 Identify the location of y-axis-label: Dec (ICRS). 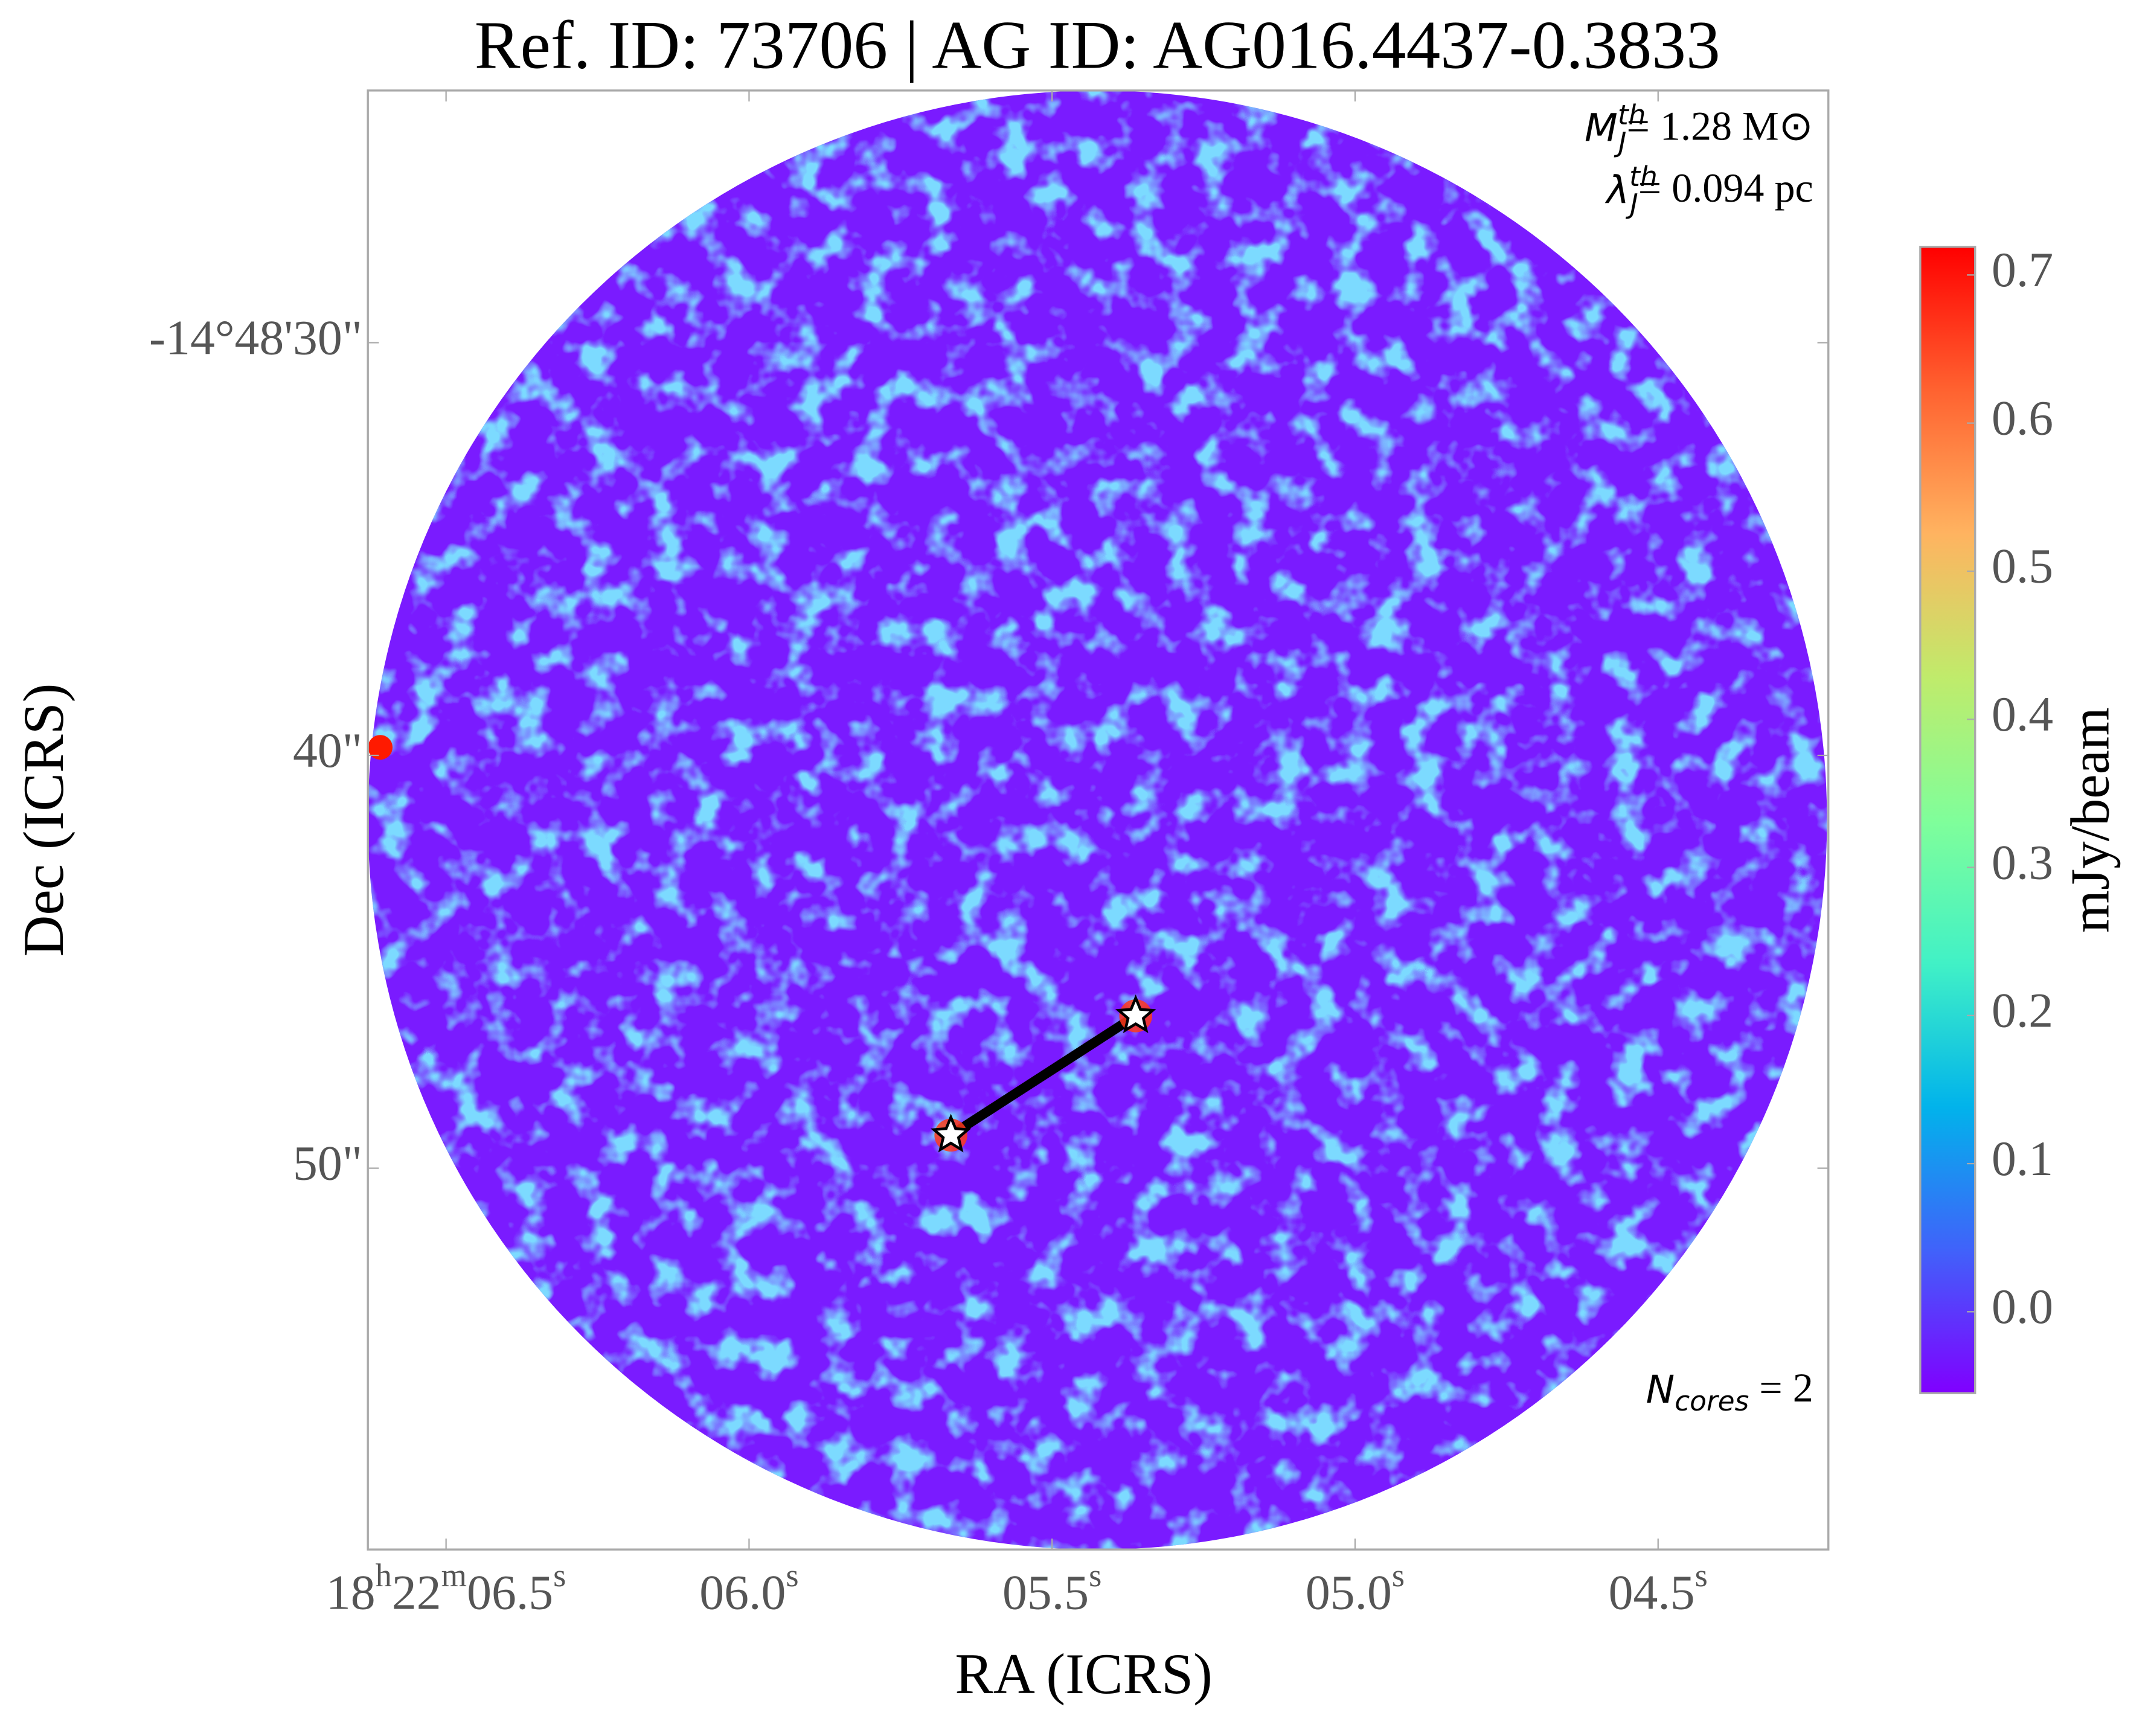
(43, 820).